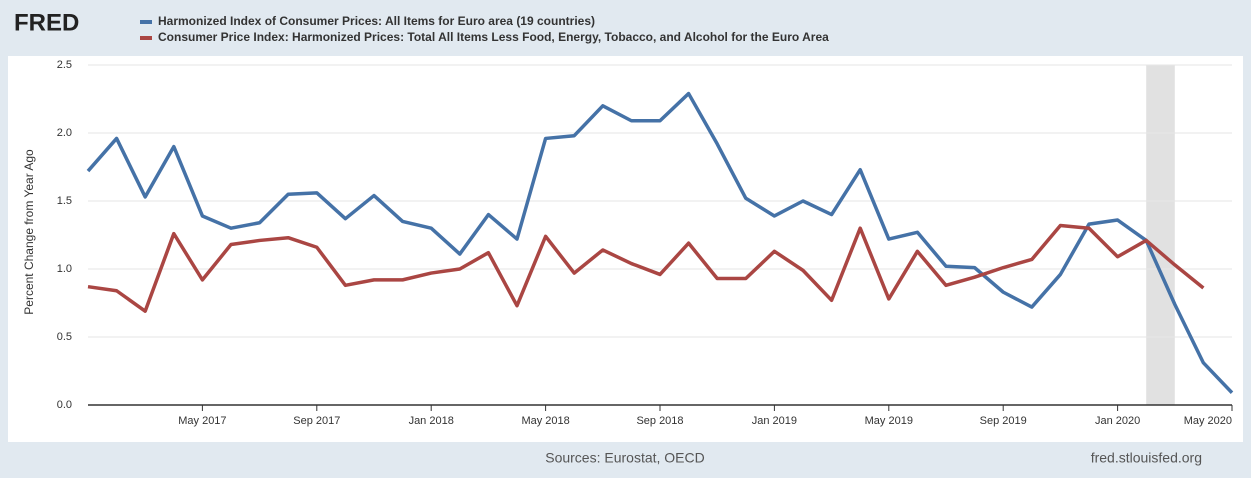 This screenshot has height=478, width=1251. I want to click on y-tick-label: 2.5, so click(64, 65).